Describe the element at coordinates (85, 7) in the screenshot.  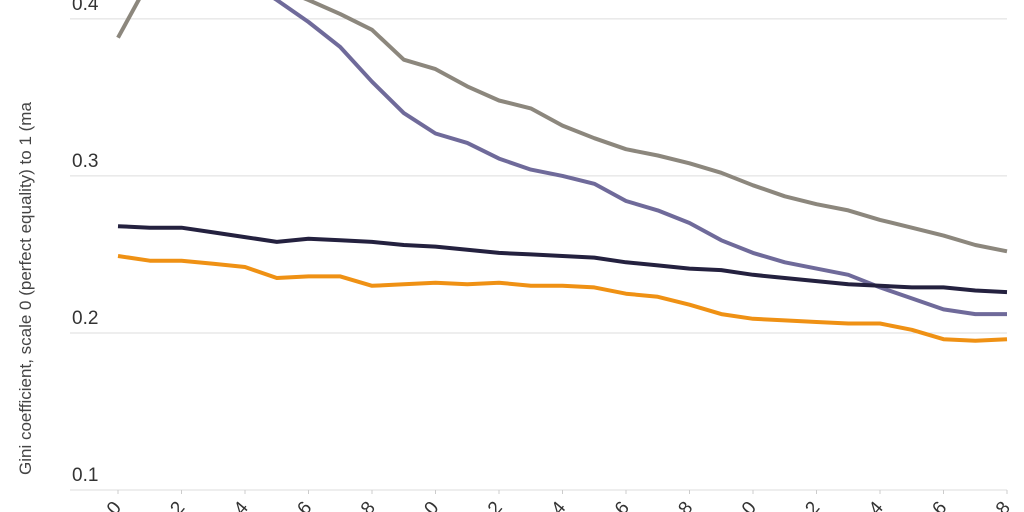
I see `y-tick-label: 0.4` at that location.